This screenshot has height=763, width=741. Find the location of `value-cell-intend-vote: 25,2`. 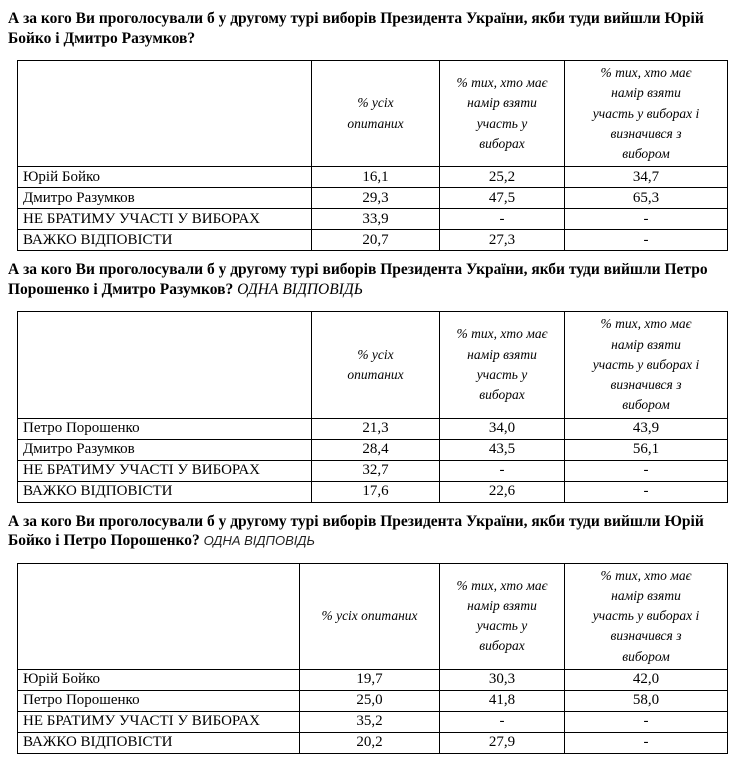

value-cell-intend-vote: 25,2 is located at coordinates (502, 177).